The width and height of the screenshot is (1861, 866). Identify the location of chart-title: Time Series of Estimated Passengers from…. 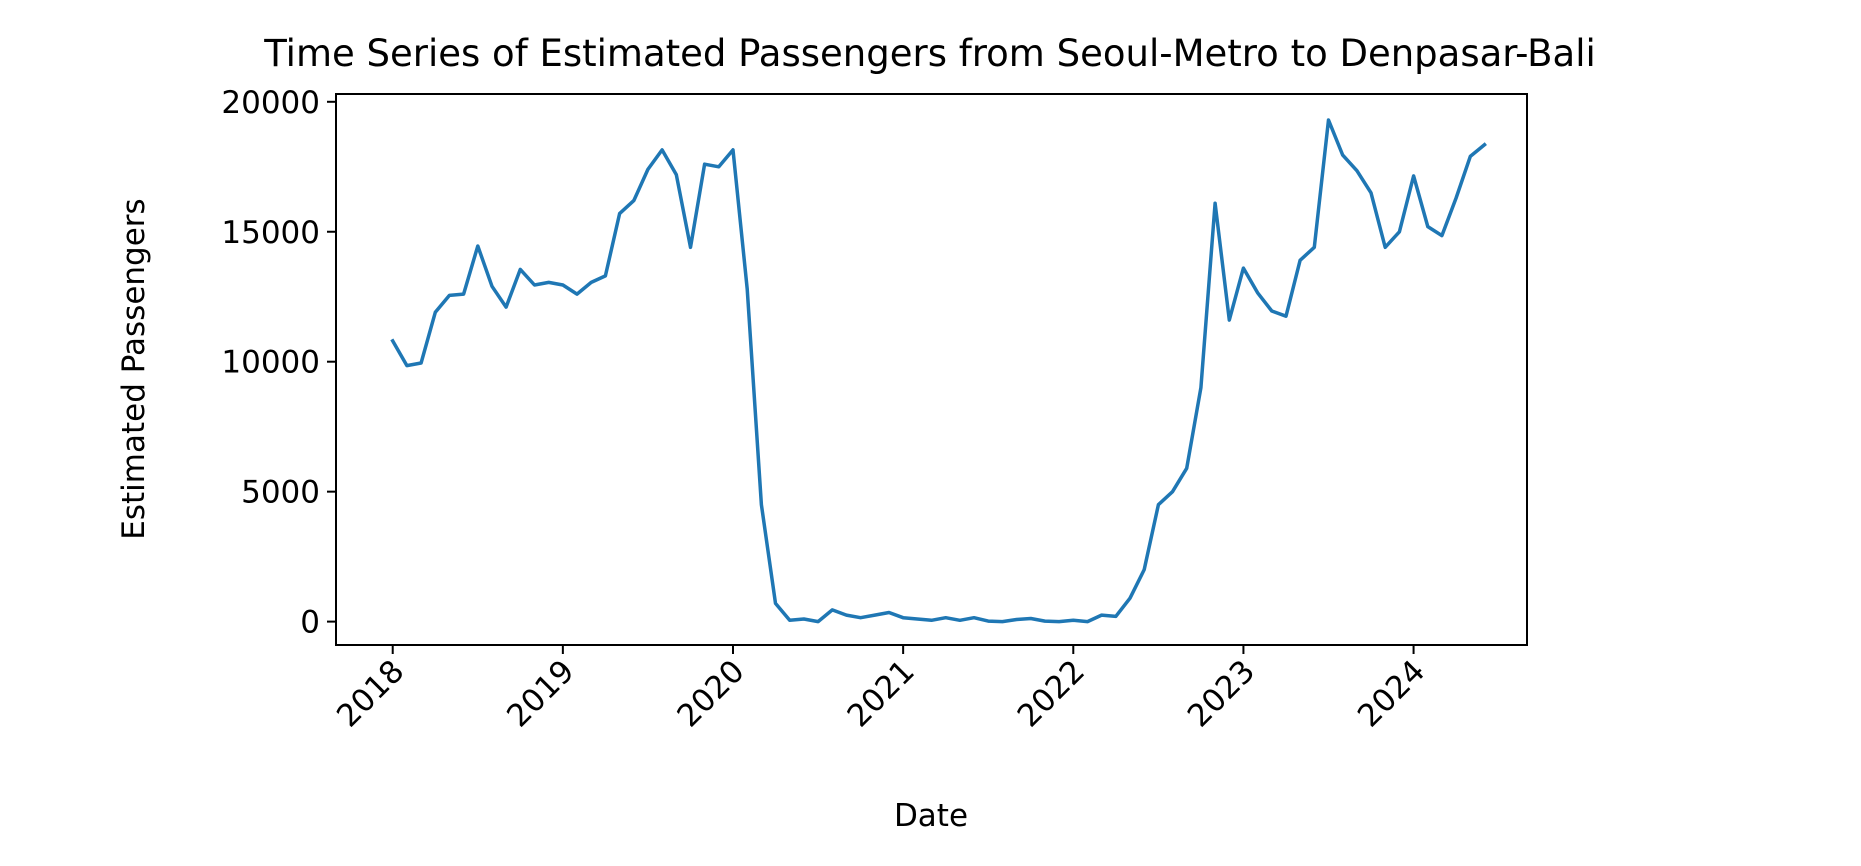
(929, 53).